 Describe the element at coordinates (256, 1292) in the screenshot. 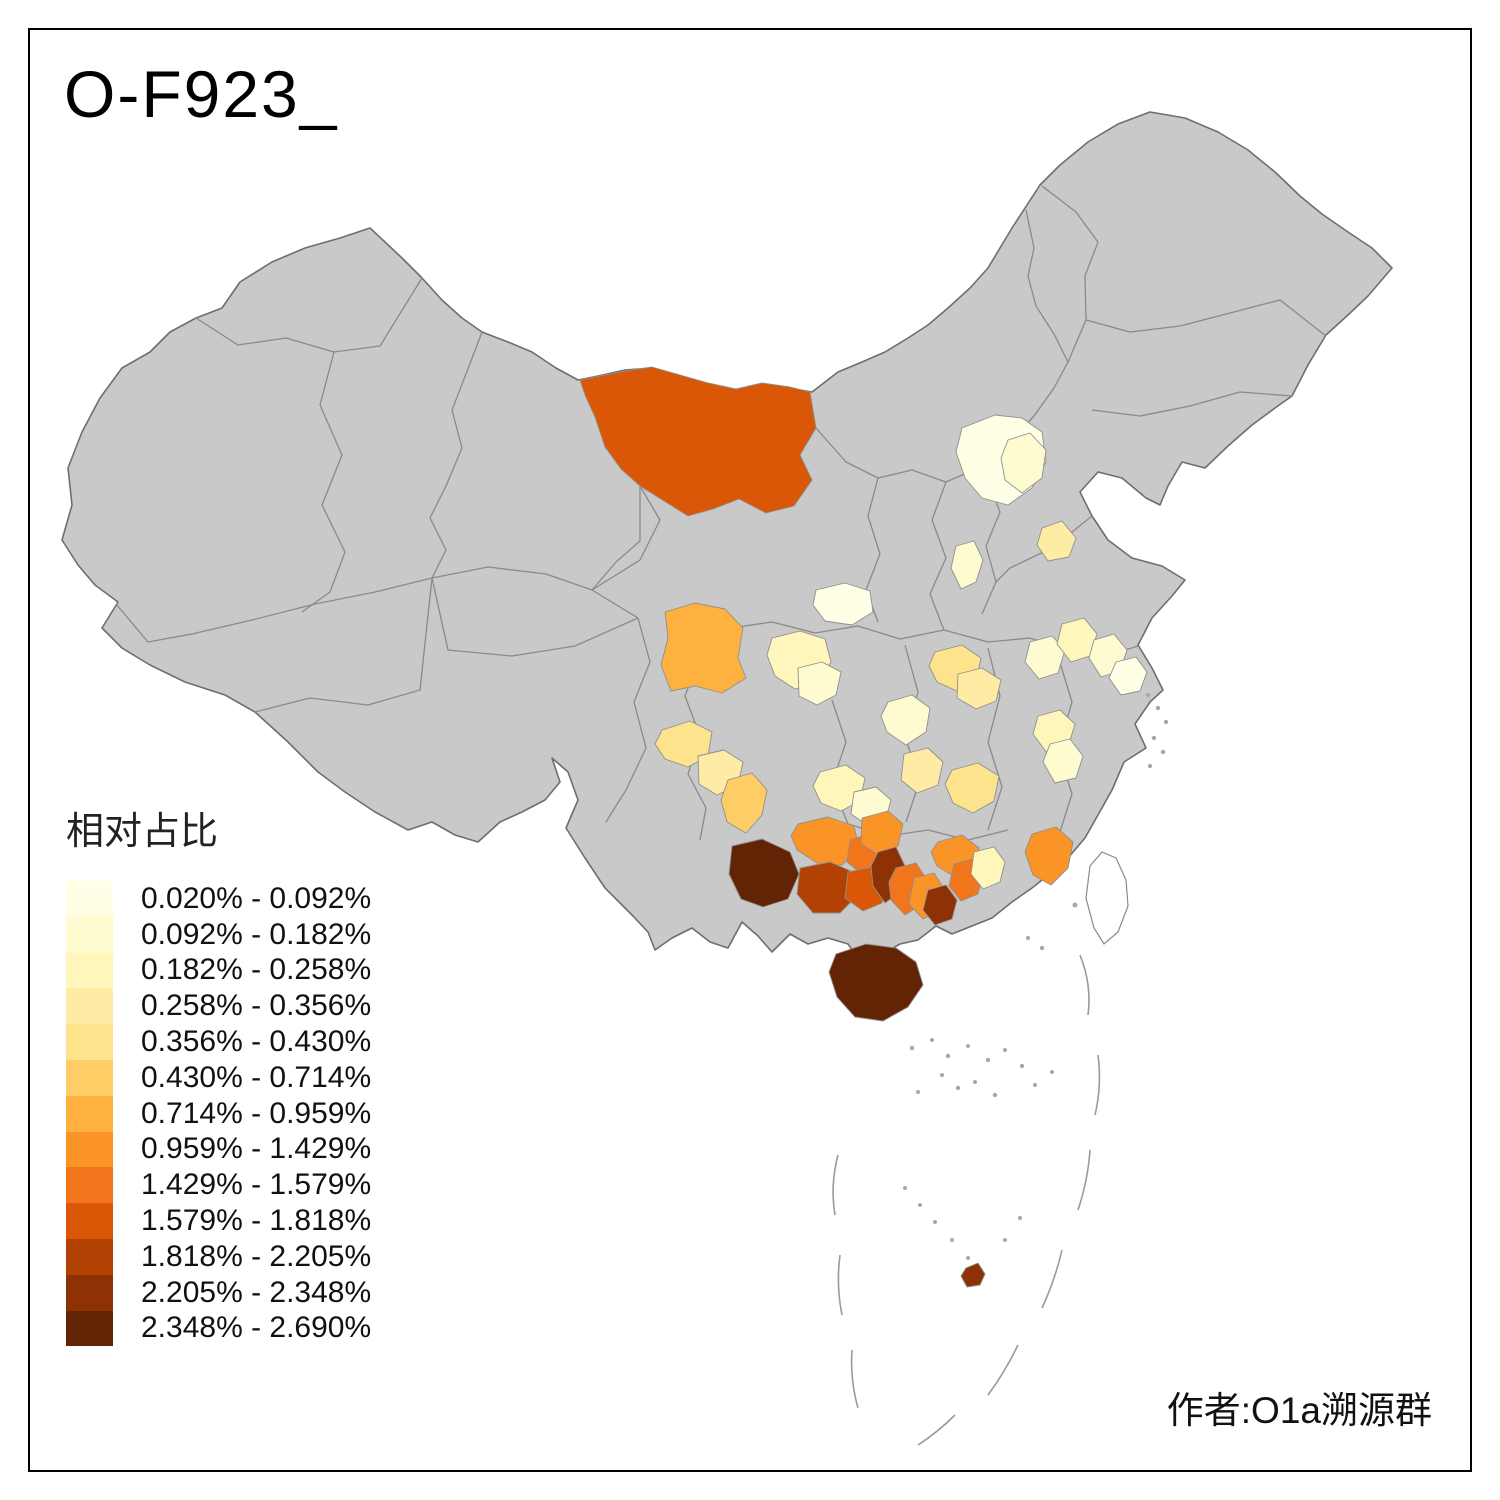

I see `legend-label: 2.205% - 2.348%` at that location.